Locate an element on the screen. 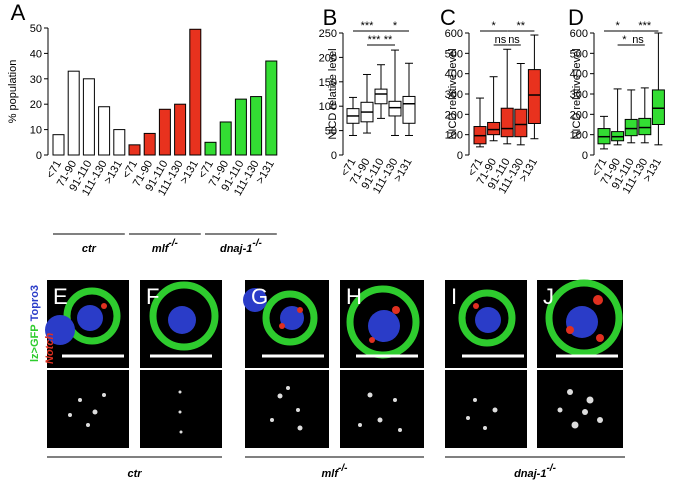 The image size is (694, 488). panel-label: B is located at coordinates (330, 17).